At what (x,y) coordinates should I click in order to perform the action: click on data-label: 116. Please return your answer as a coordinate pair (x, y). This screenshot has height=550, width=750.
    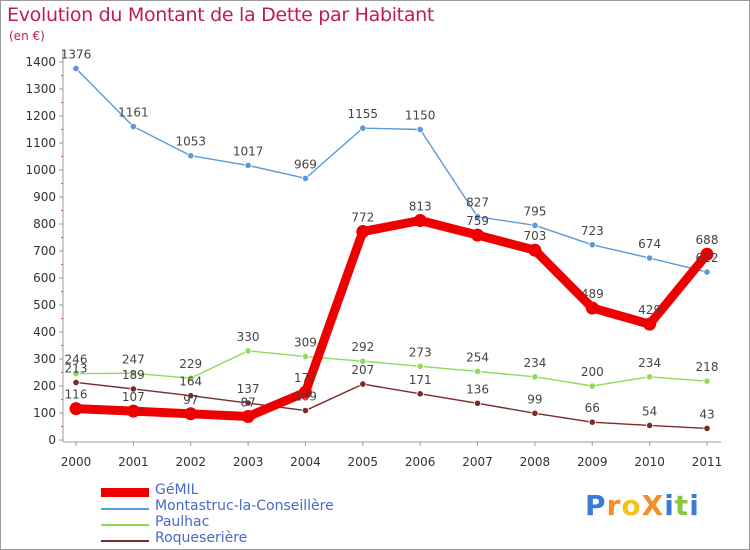
    Looking at the image, I should click on (76, 395).